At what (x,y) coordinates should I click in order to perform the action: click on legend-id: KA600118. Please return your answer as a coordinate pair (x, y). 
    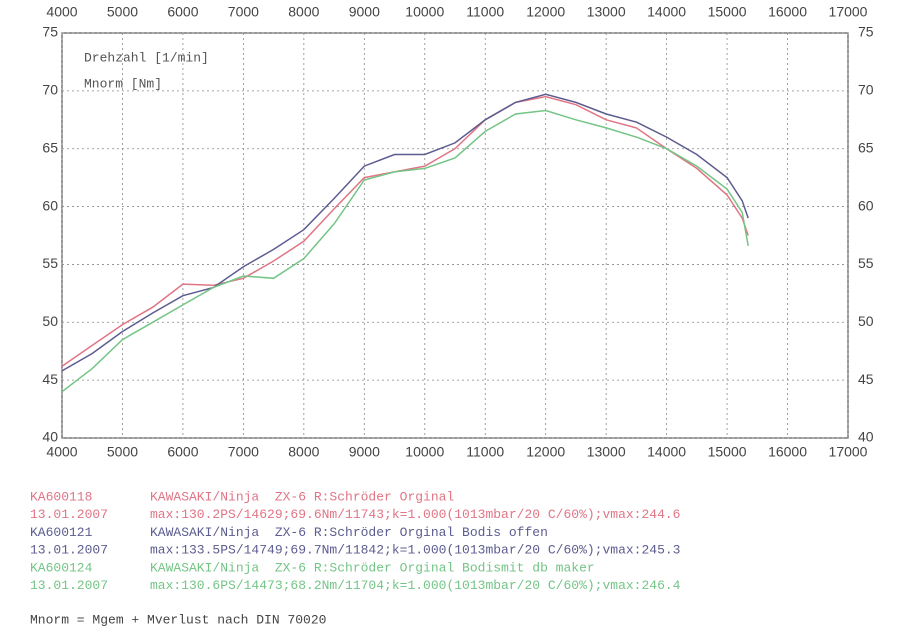
    Looking at the image, I should click on (61, 496).